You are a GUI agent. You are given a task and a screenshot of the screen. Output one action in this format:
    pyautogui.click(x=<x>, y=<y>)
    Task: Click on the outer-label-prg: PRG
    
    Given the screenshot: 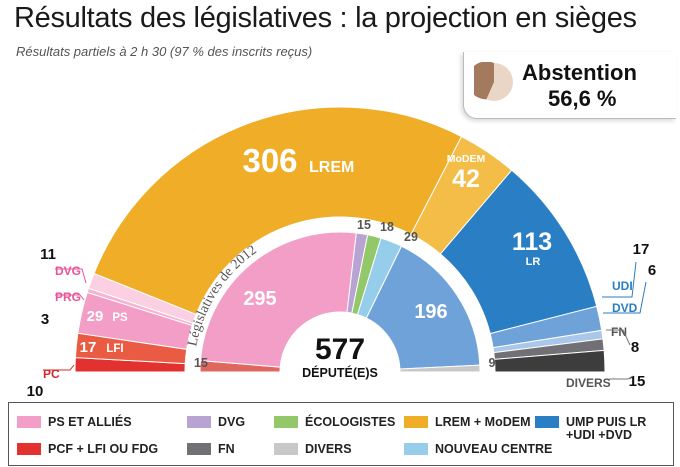 What is the action you would take?
    pyautogui.click(x=68, y=297)
    